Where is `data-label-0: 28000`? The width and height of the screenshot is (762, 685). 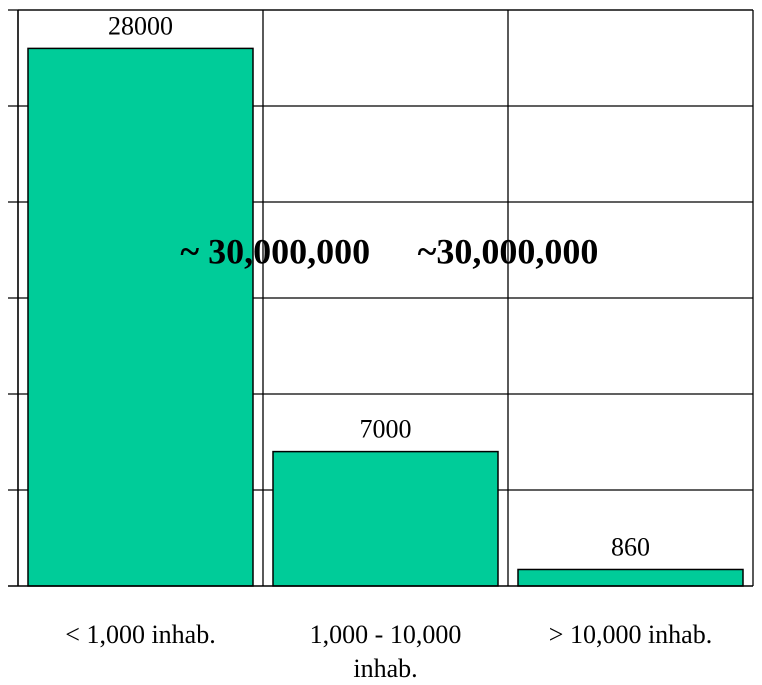 data-label-0: 28000 is located at coordinates (140, 25).